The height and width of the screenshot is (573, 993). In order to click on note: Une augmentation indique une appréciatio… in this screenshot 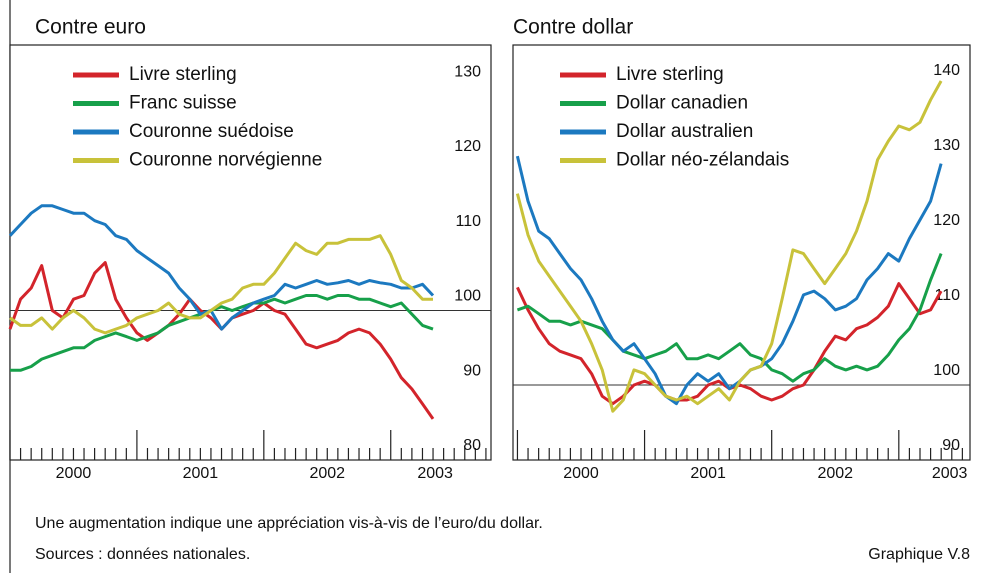, I will do `click(289, 523)`.